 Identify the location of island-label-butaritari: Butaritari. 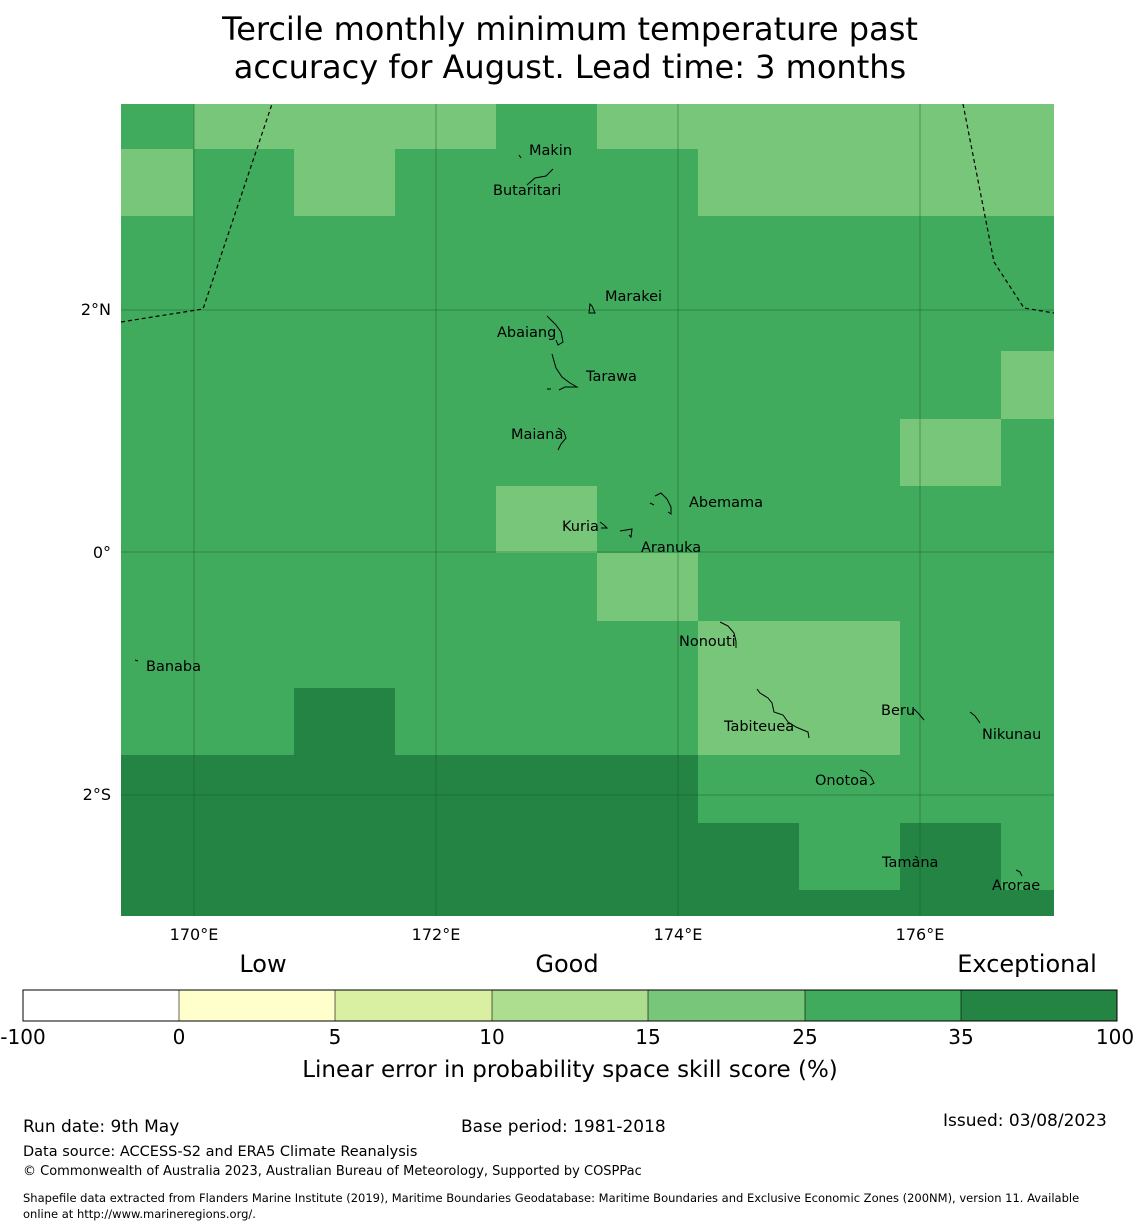
(527, 191).